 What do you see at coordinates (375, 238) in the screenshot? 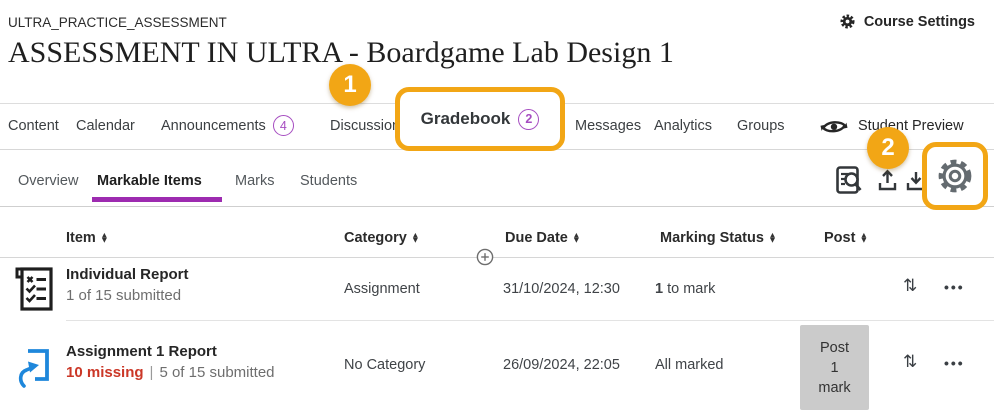
I see `column-label: Category` at bounding box center [375, 238].